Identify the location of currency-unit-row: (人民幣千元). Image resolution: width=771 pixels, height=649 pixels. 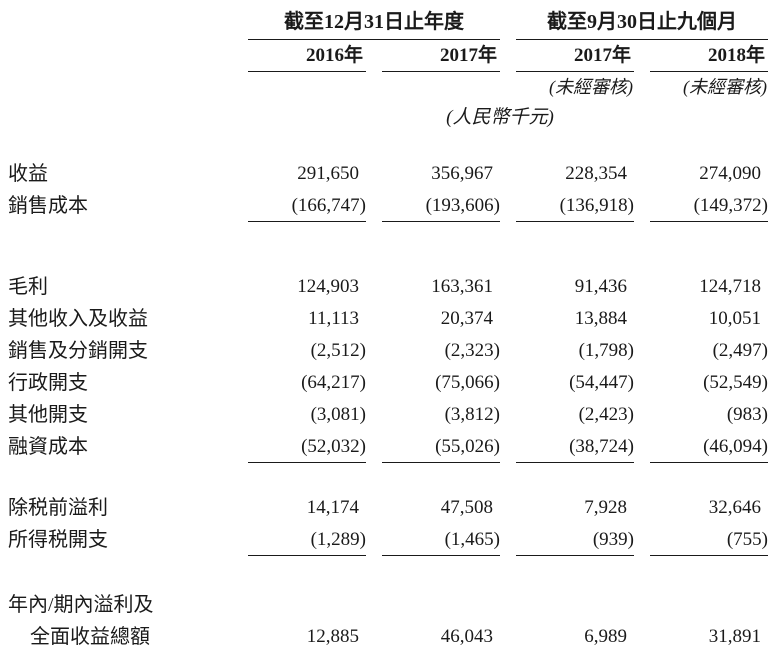
(388, 114).